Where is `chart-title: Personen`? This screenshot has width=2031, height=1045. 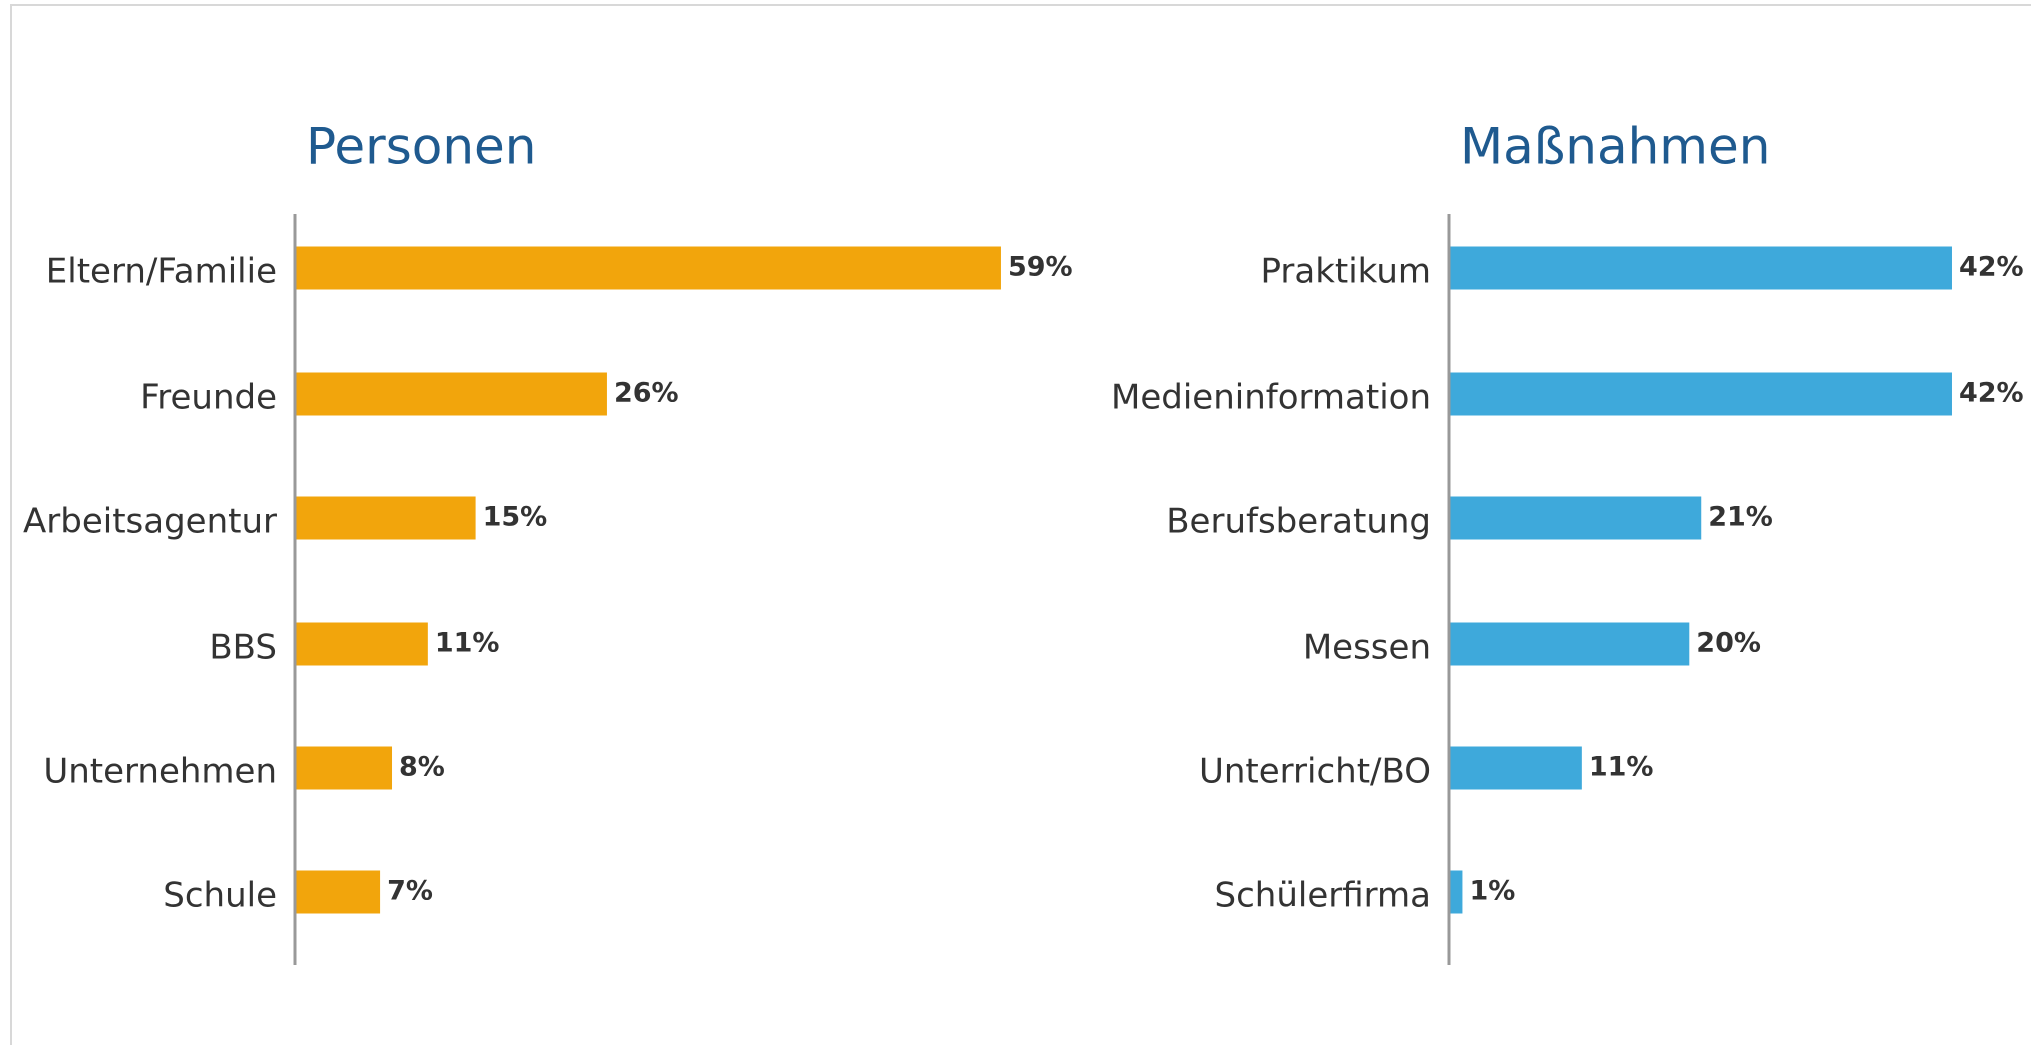 chart-title: Personen is located at coordinates (421, 147).